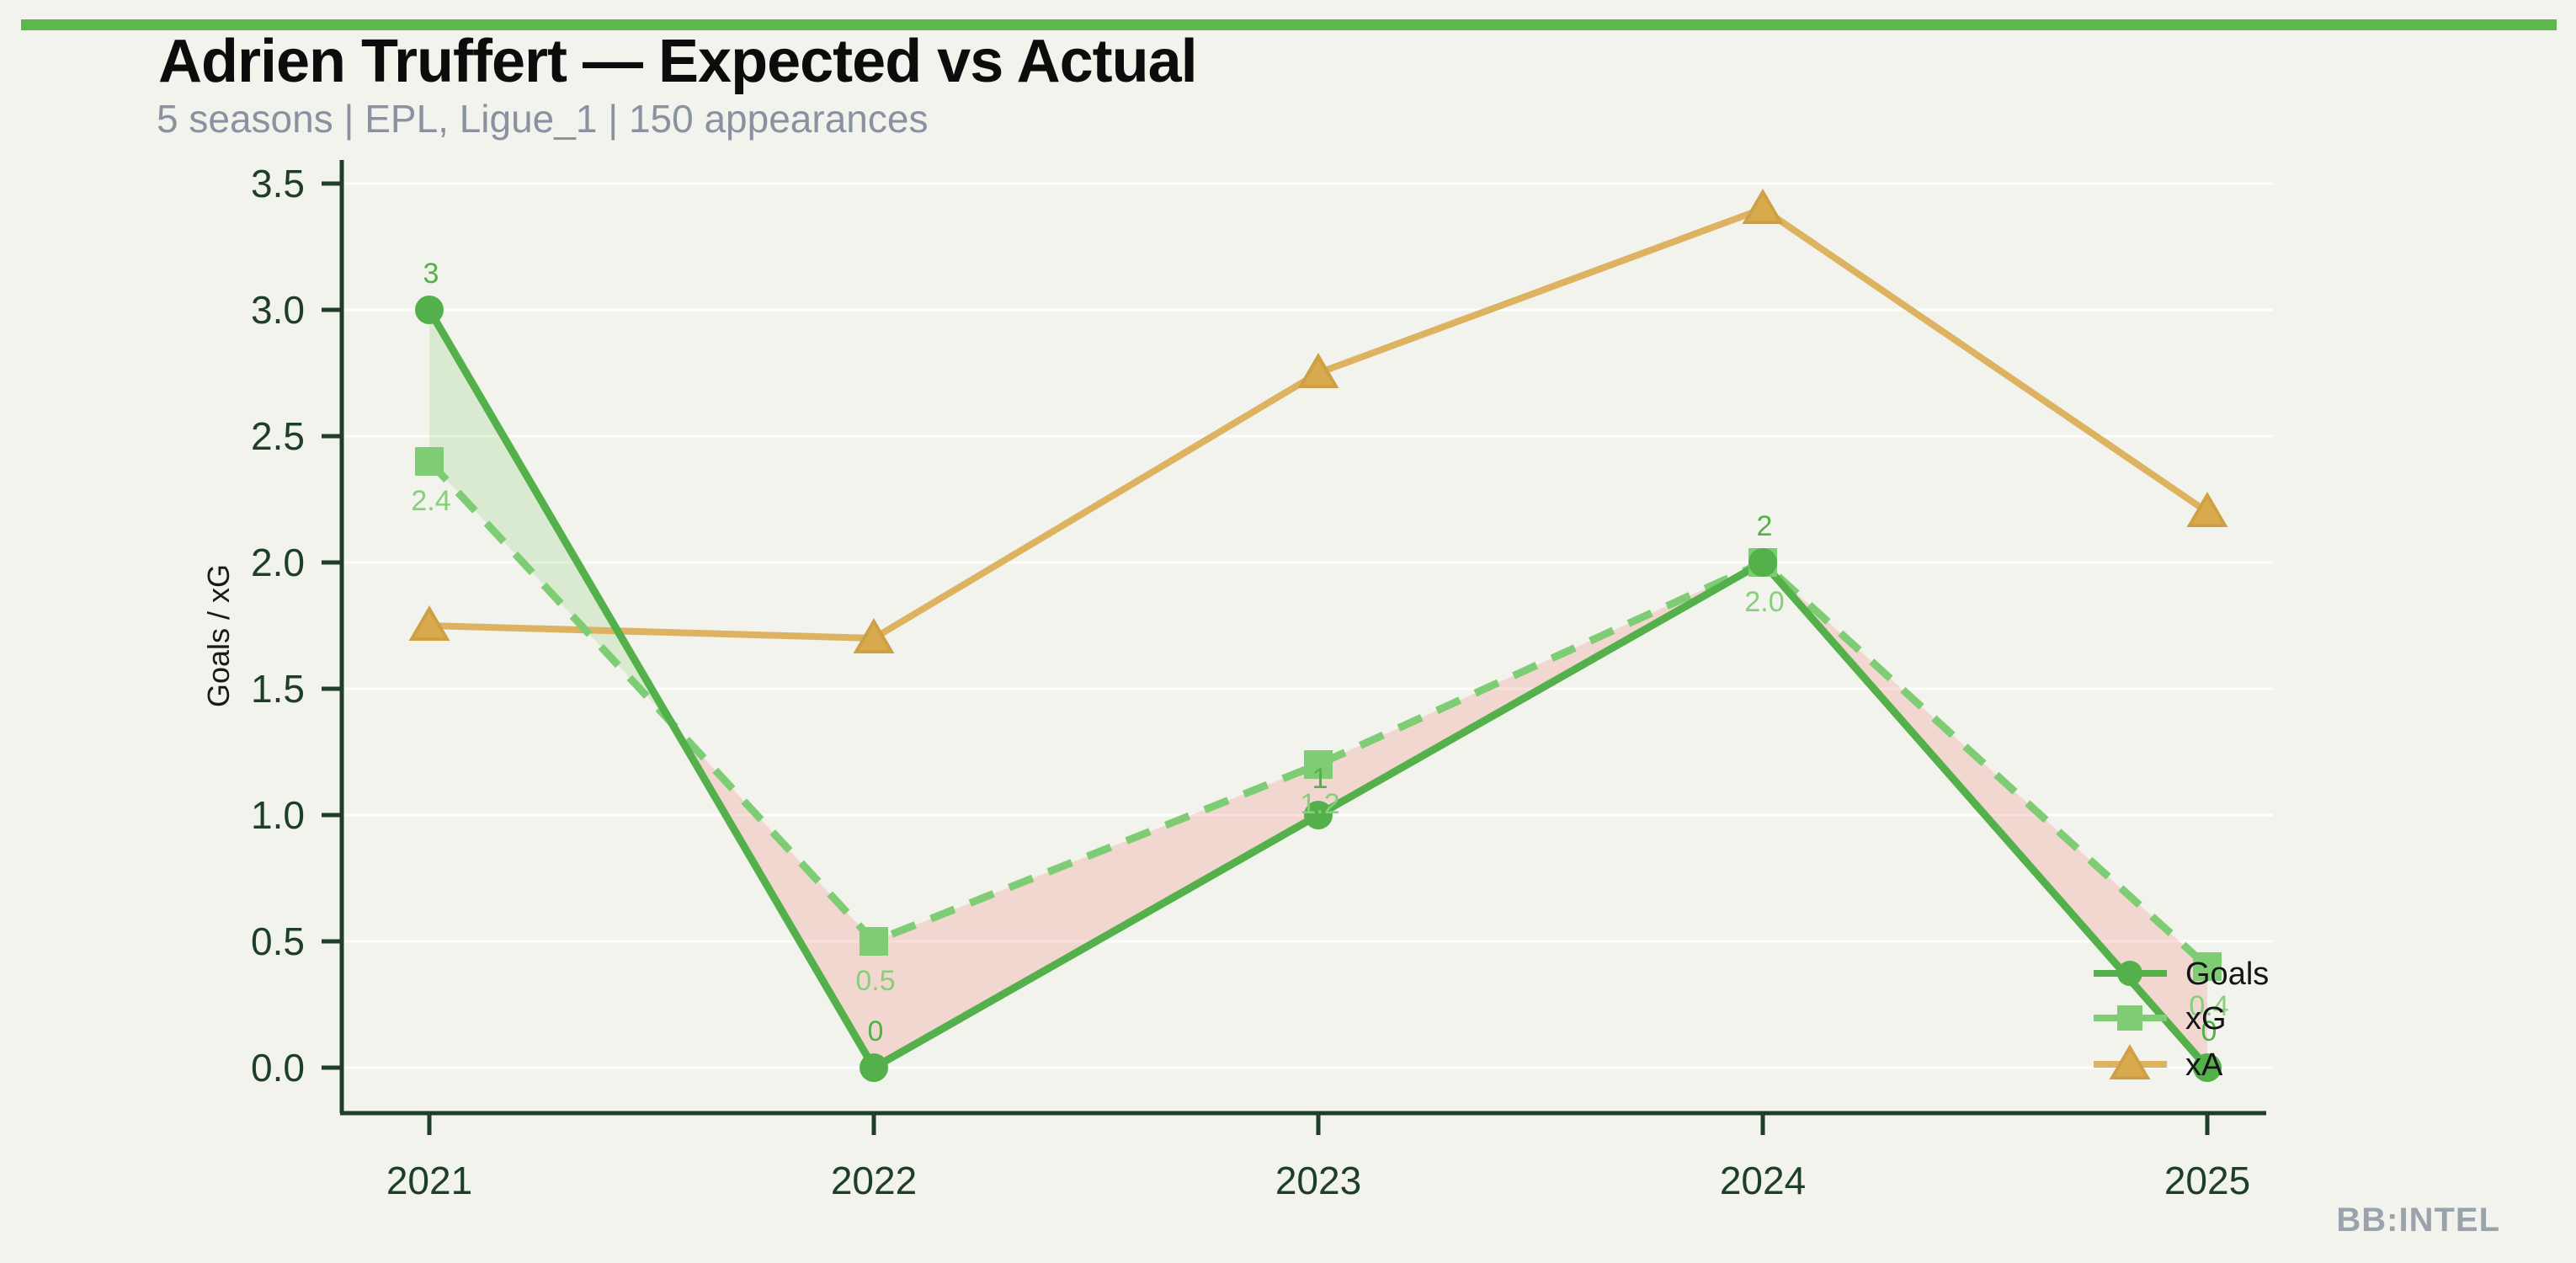 This screenshot has height=1263, width=2576. I want to click on y-tick-label: 1.5, so click(278, 689).